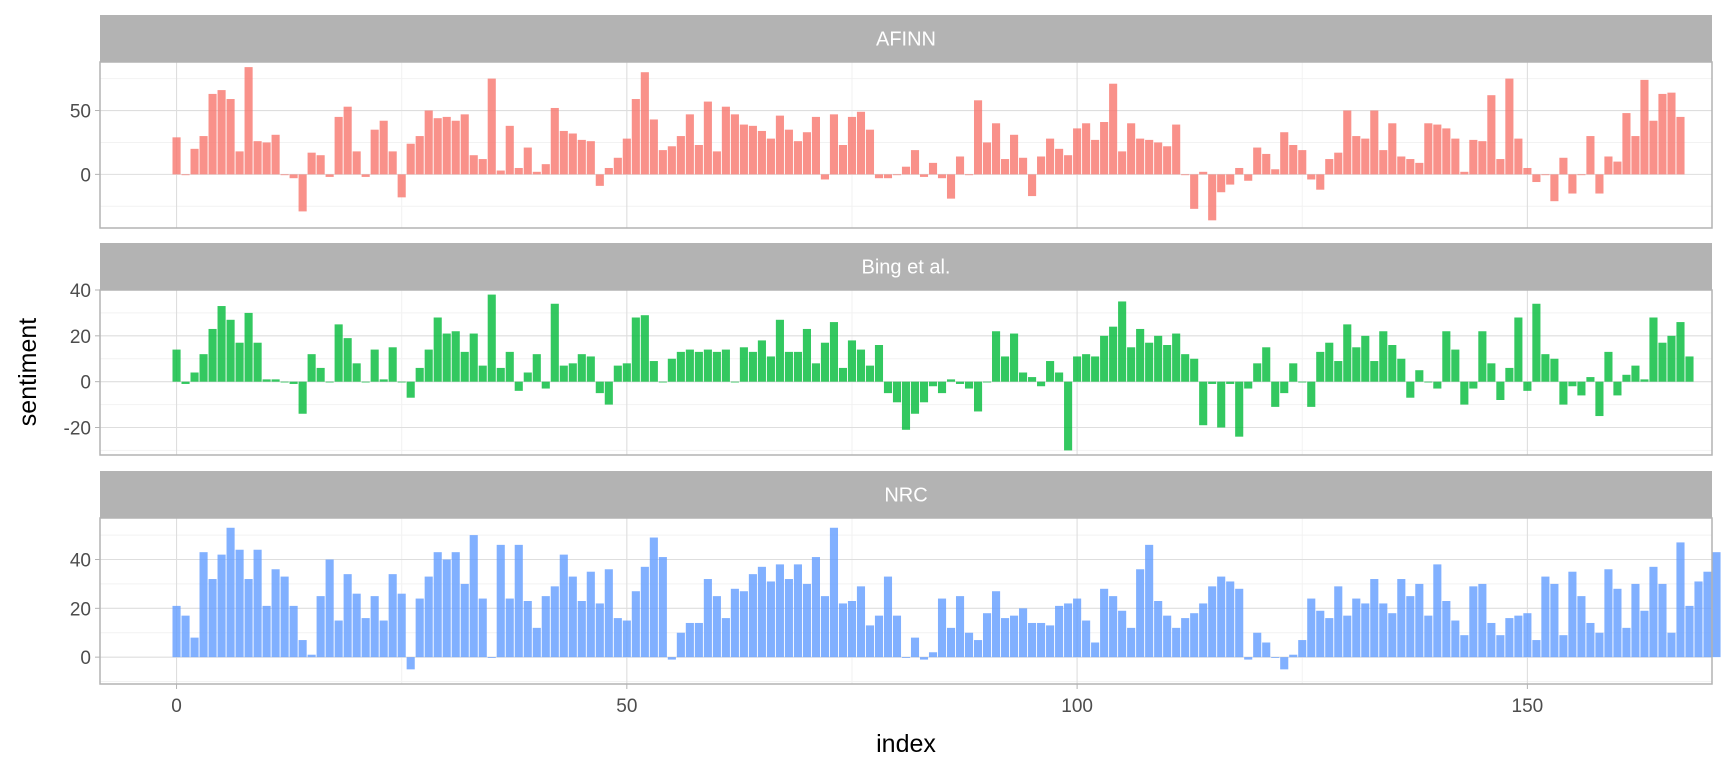  I want to click on y-tick-label: 50, so click(80, 112).